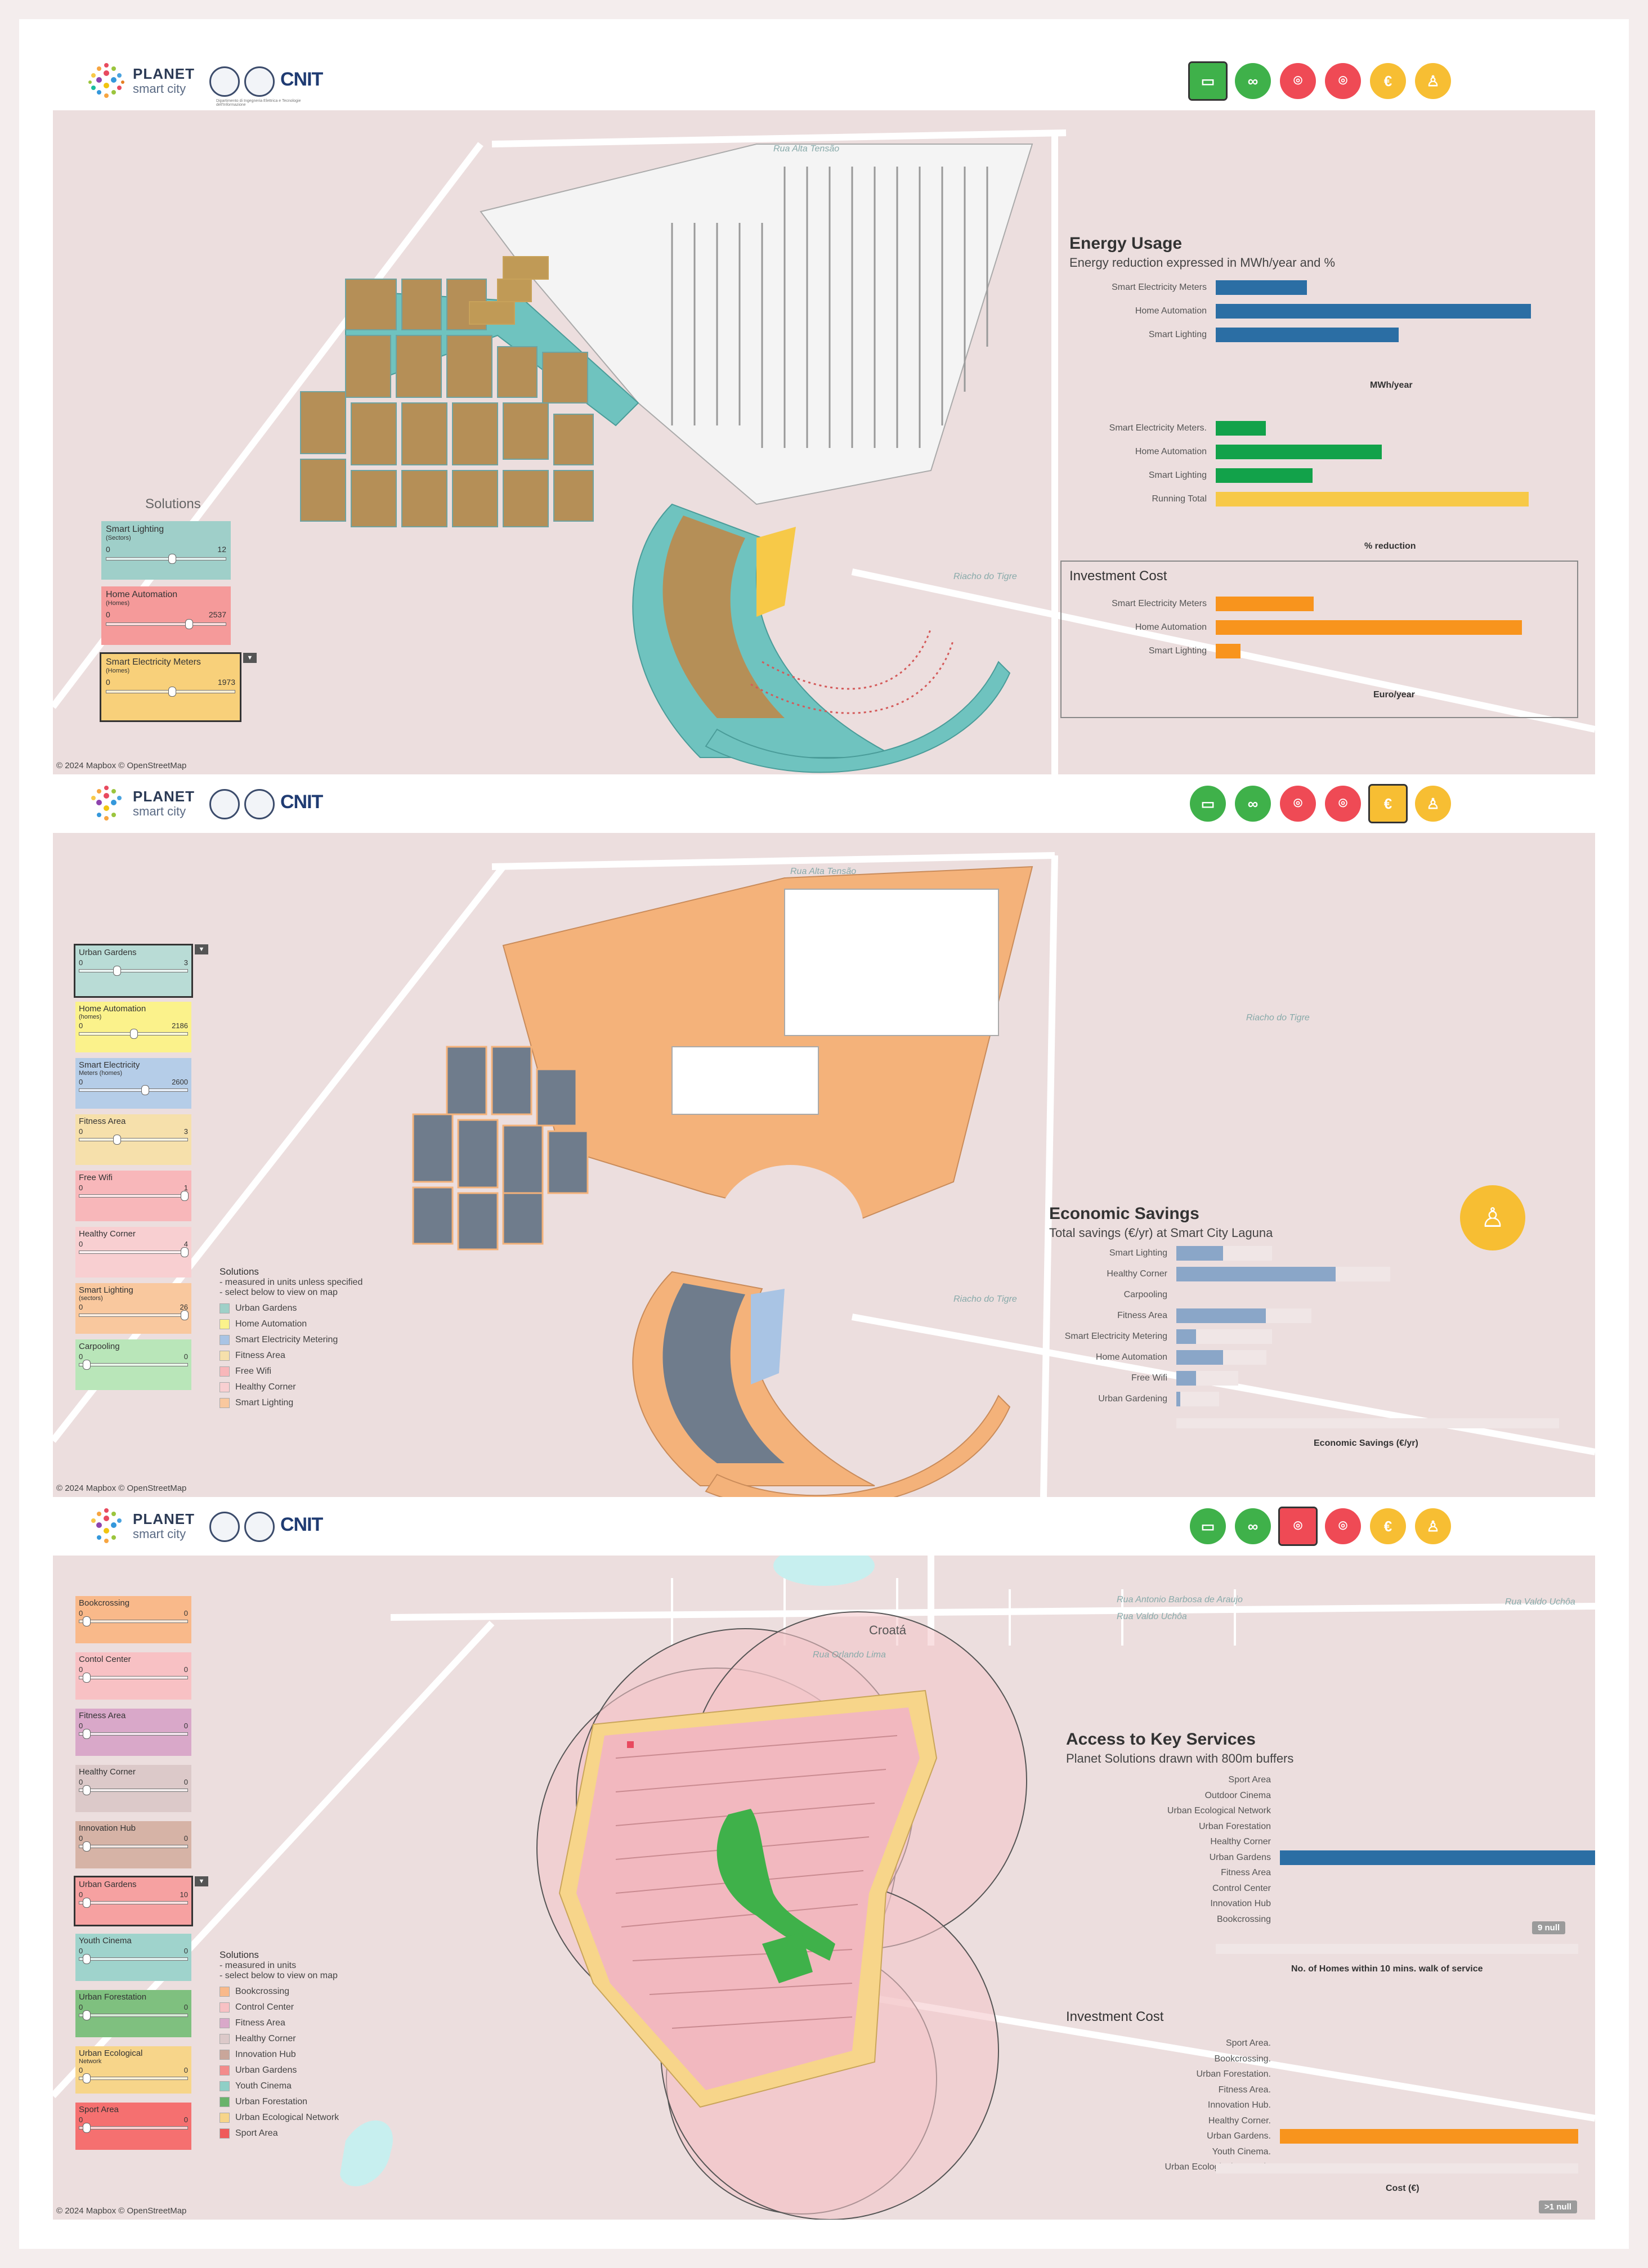 The height and width of the screenshot is (2268, 1648). What do you see at coordinates (1558, 2206) in the screenshot?
I see `null-badge: >1 null` at bounding box center [1558, 2206].